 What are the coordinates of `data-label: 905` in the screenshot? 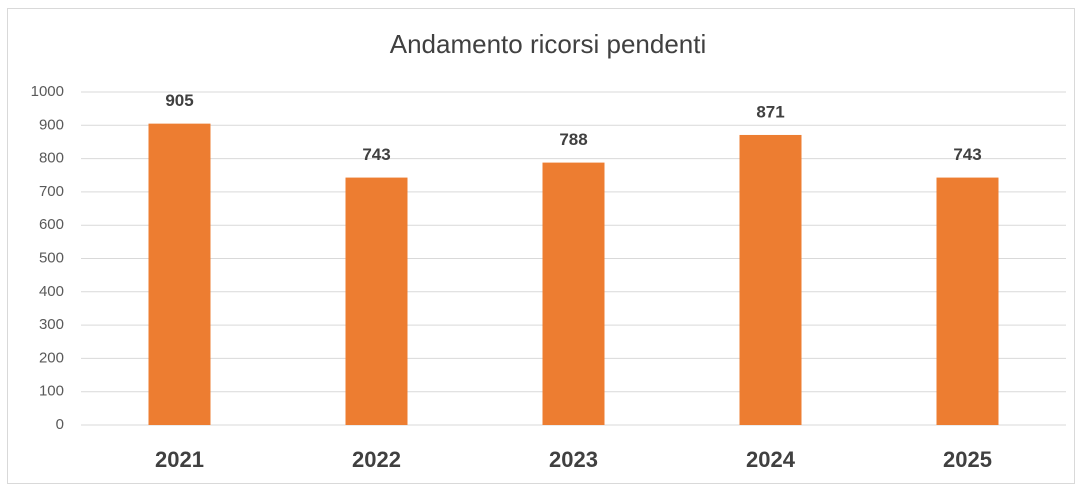 It's located at (179, 100).